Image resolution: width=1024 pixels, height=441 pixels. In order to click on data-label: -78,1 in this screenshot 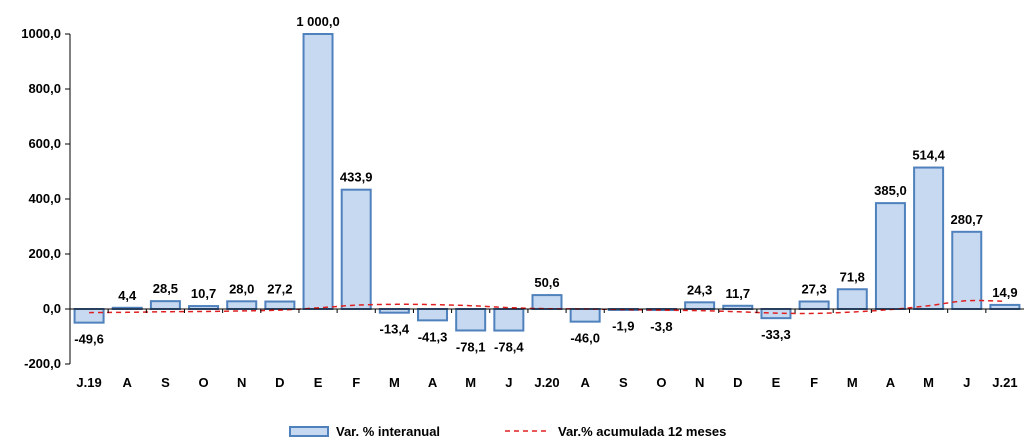, I will do `click(471, 346)`.